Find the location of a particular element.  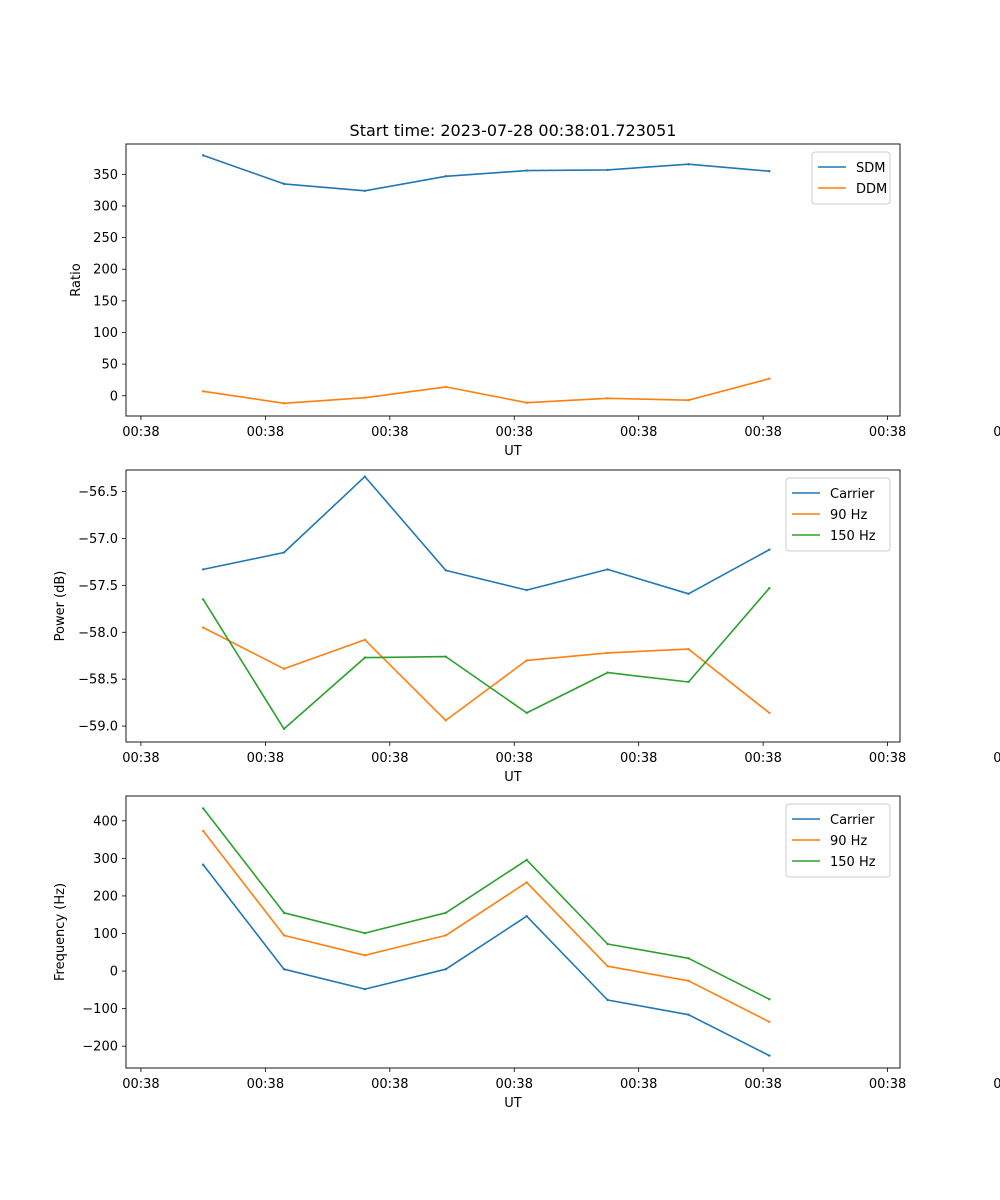

x-axis-label: UT is located at coordinates (513, 451).